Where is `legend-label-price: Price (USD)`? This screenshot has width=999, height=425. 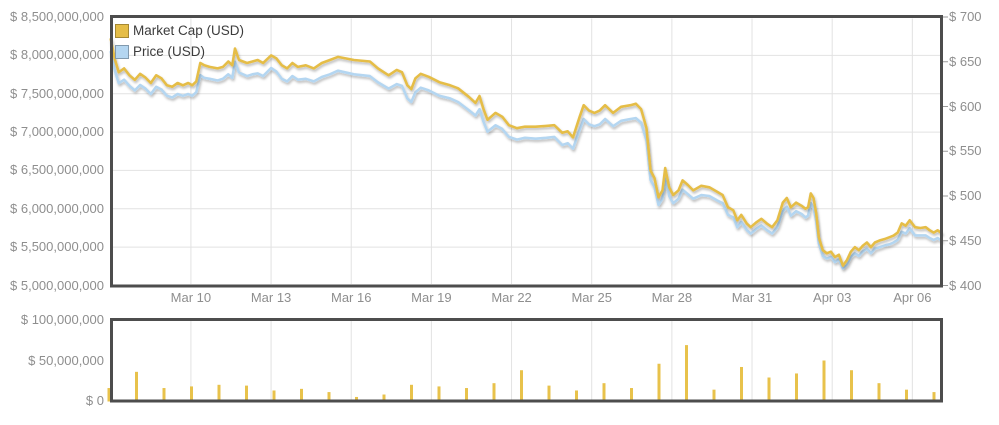
legend-label-price: Price (USD) is located at coordinates (169, 51).